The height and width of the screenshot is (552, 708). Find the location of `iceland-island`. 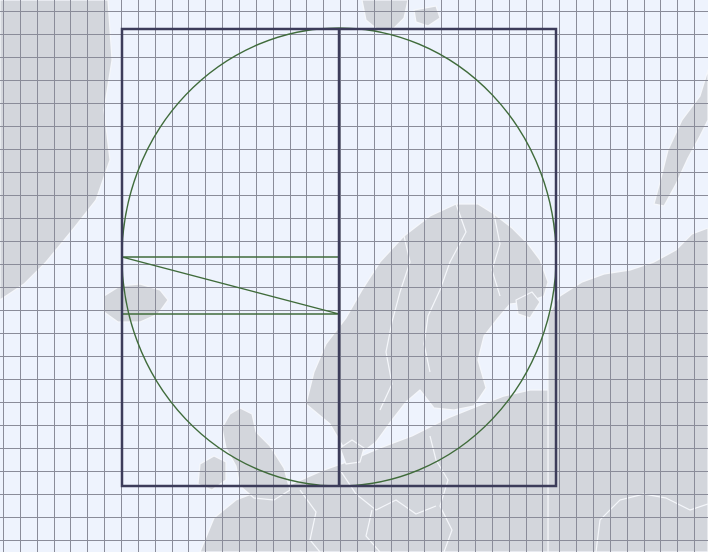

iceland-island is located at coordinates (136, 303).